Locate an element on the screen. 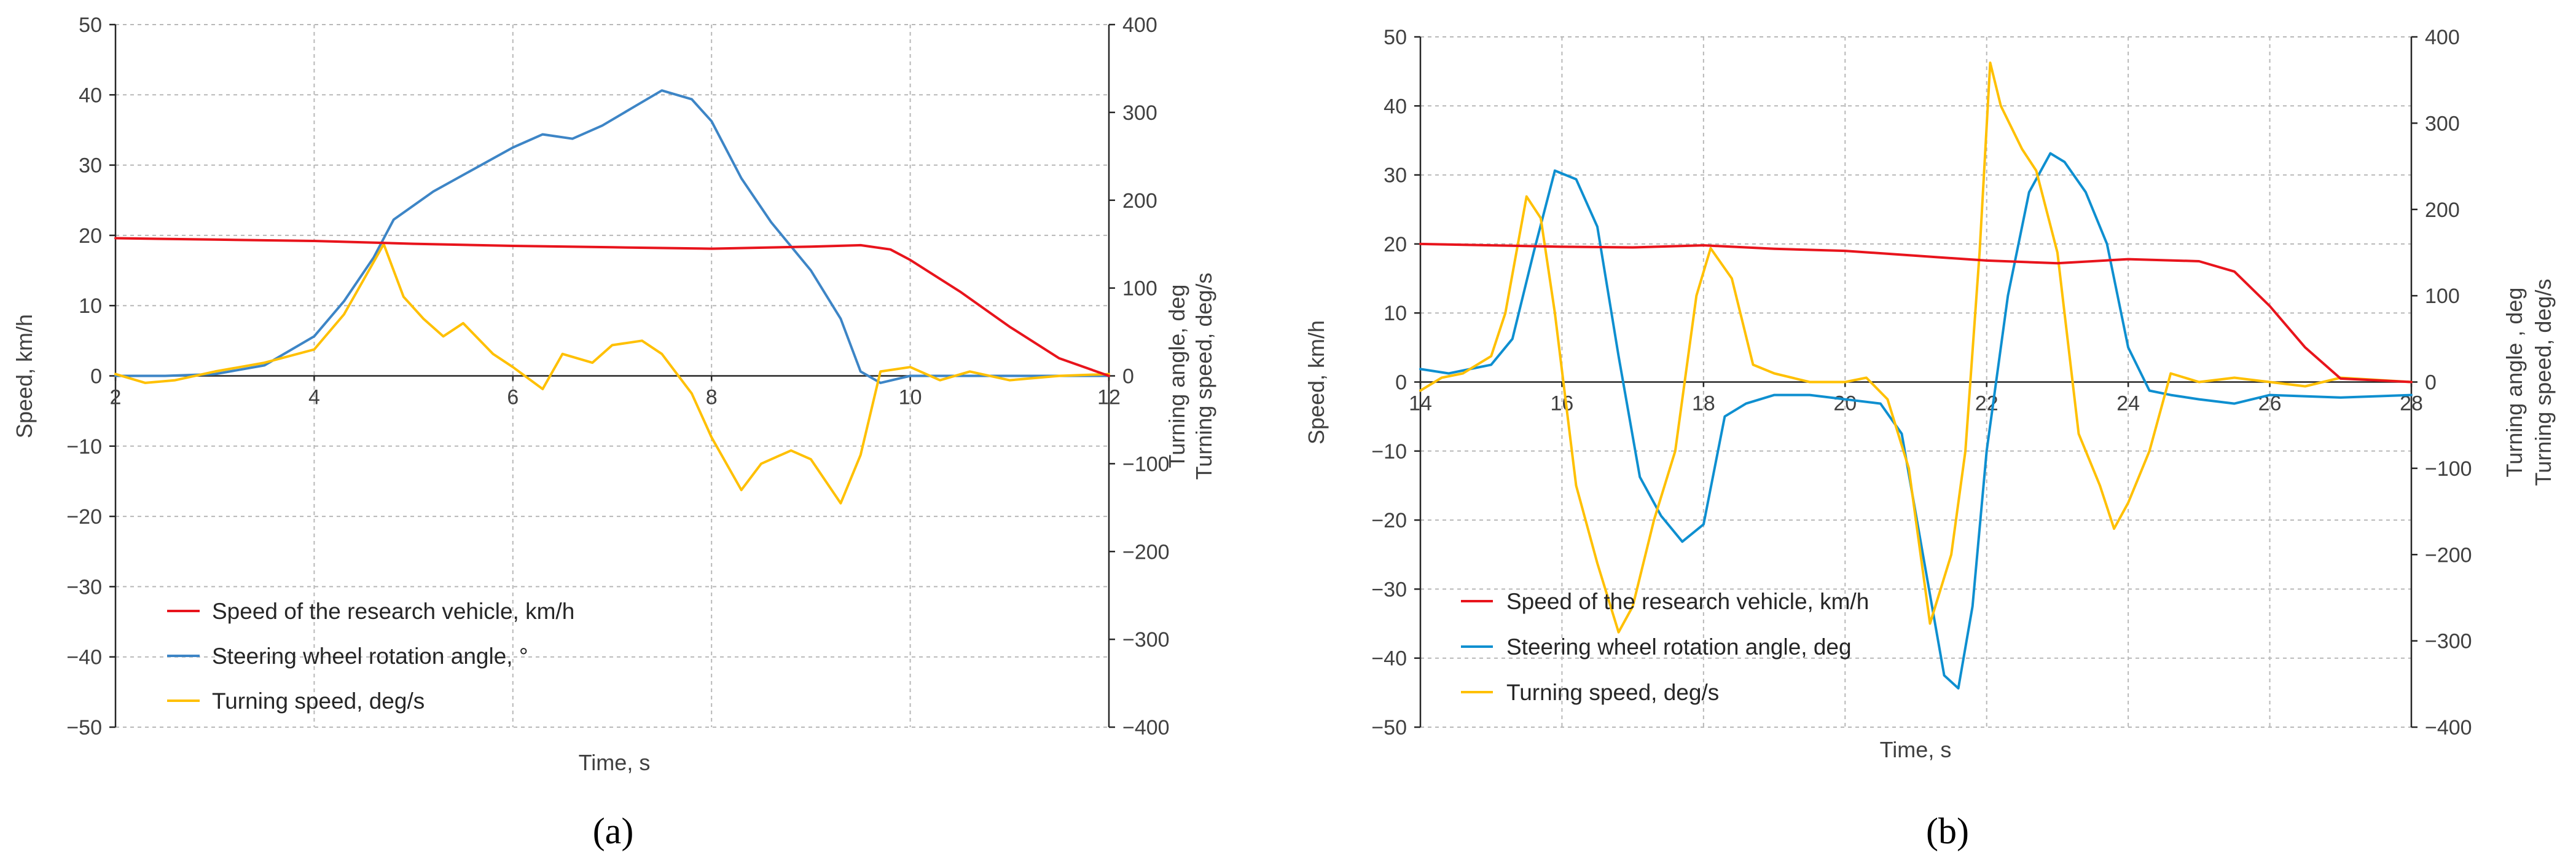 This screenshot has width=2576, height=863. x-tick-label: 18 is located at coordinates (1703, 404).